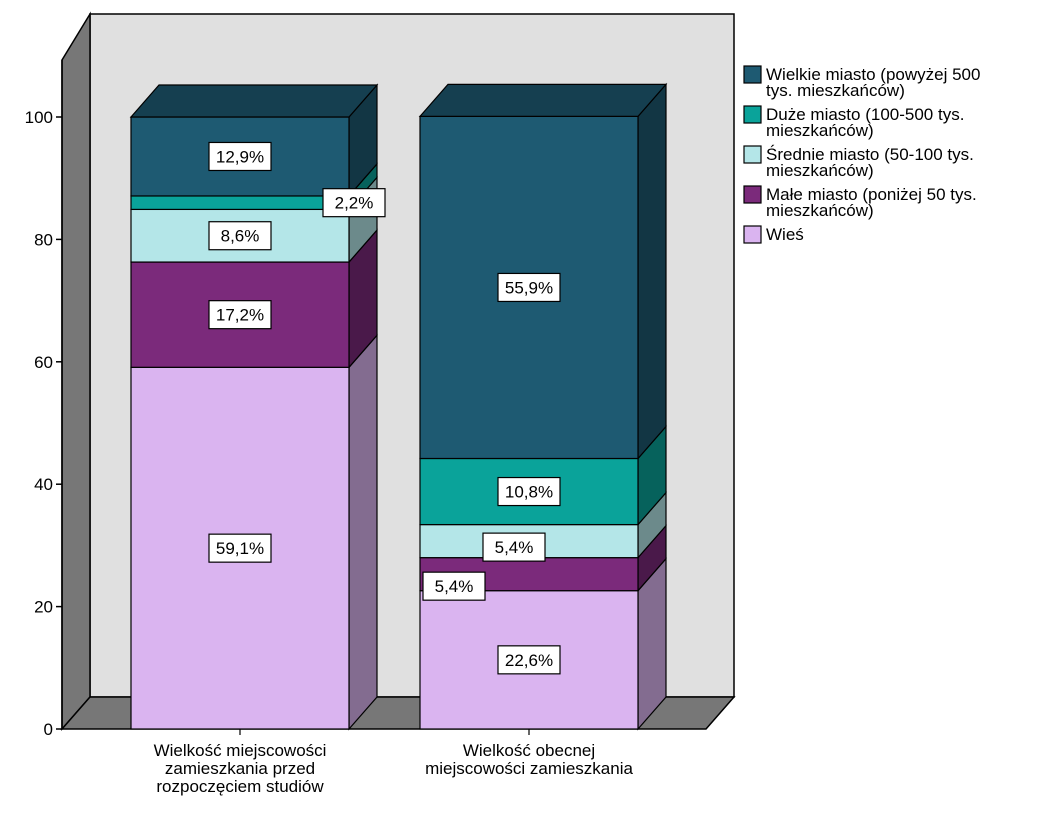  Describe the element at coordinates (43, 607) in the screenshot. I see `y-tick-label: 20` at that location.